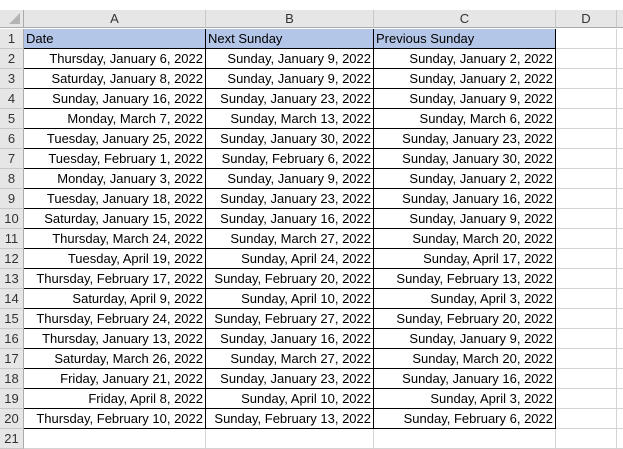  I want to click on row-header: 11, so click(12, 239).